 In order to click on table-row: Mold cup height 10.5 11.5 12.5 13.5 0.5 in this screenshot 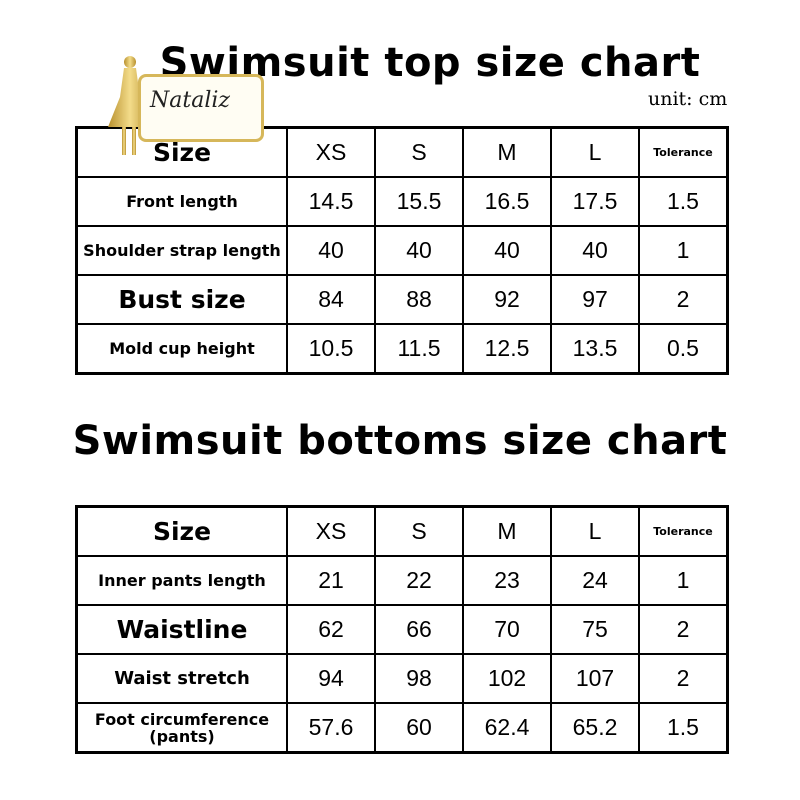, I will do `click(402, 349)`.